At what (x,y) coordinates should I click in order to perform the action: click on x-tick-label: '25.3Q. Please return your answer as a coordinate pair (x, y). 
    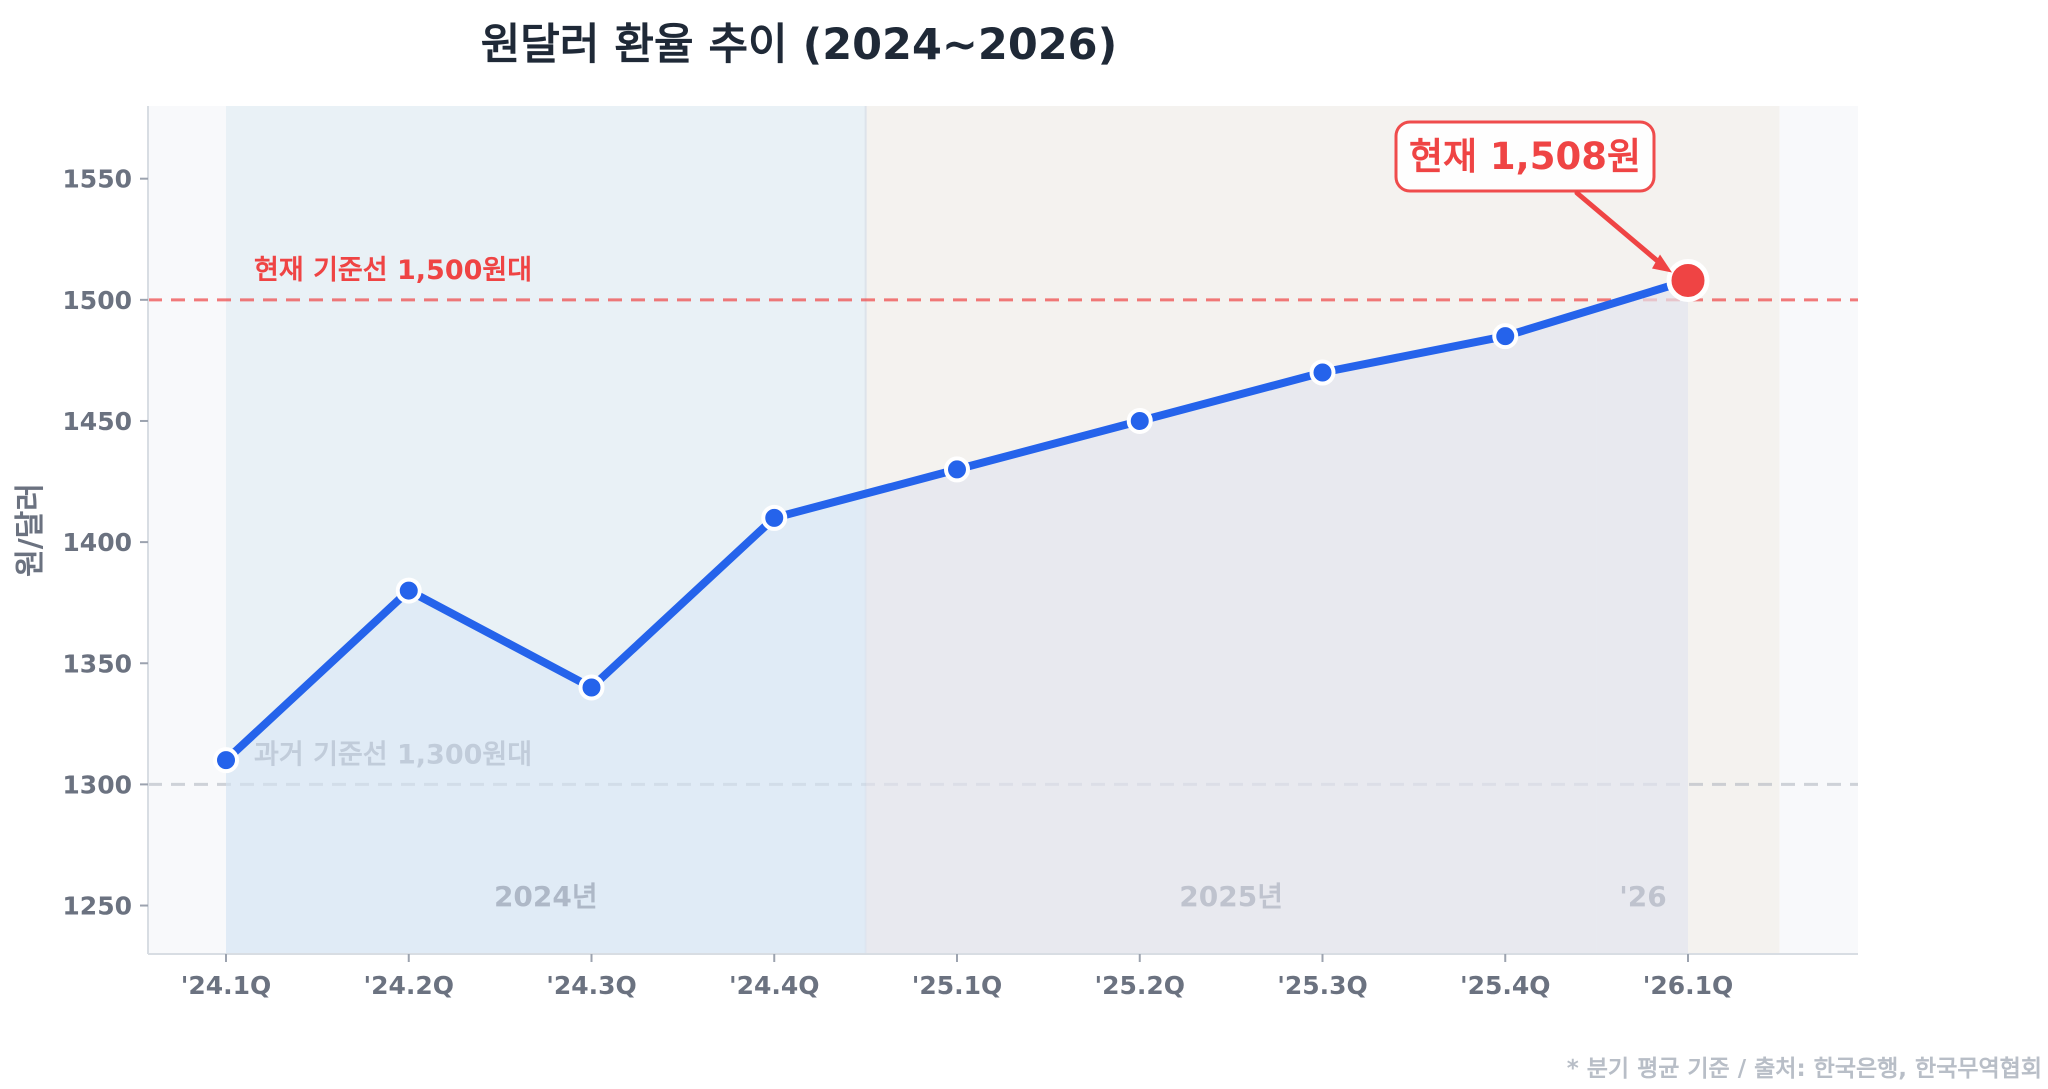
    Looking at the image, I should click on (1322, 985).